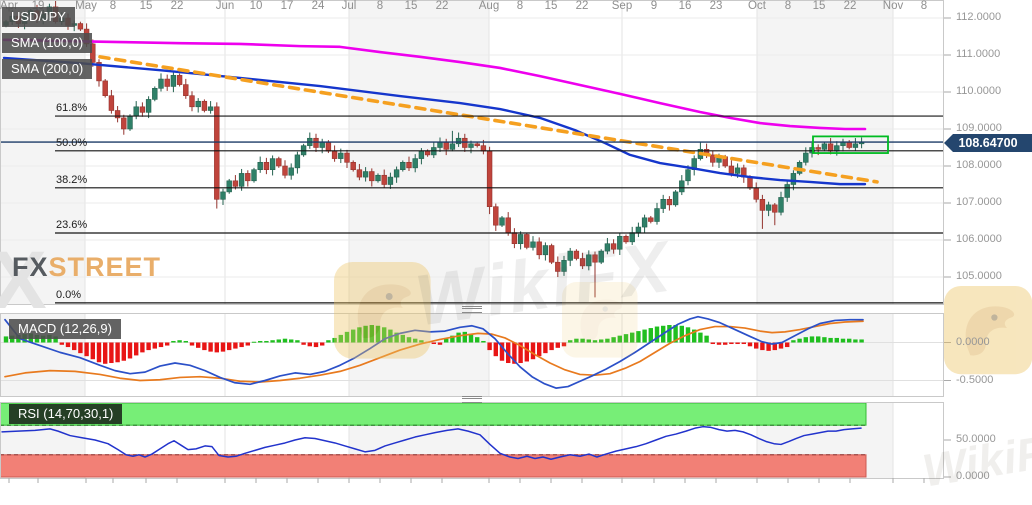  I want to click on time-axis-label: Sep, so click(622, 6).